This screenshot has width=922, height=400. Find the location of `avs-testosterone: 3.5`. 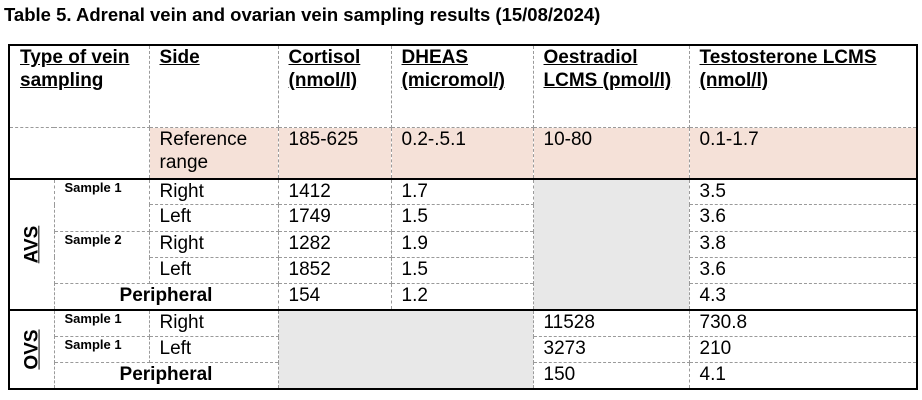

avs-testosterone: 3.5 is located at coordinates (803, 191).